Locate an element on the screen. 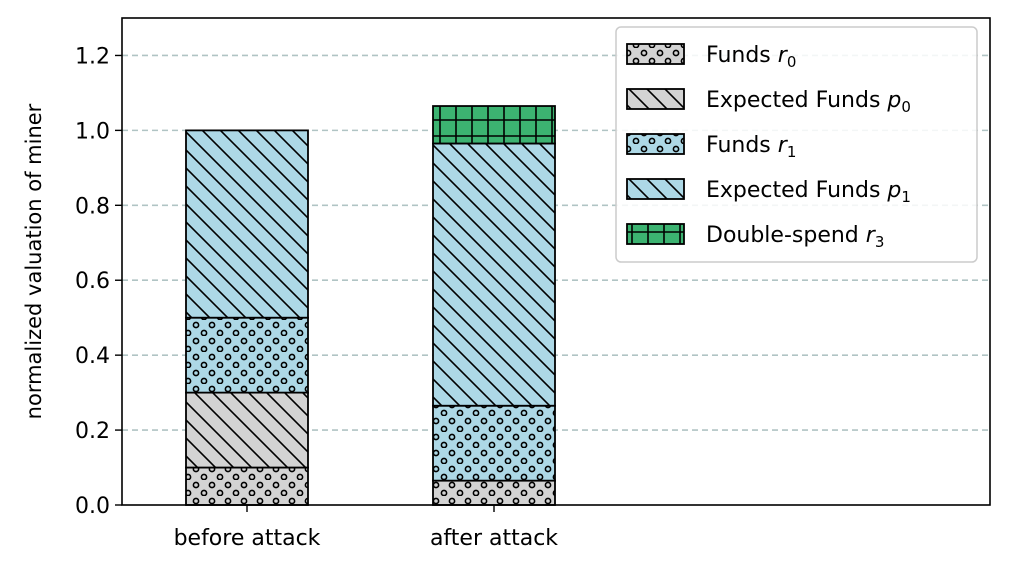 The image size is (1010, 572). legend-label: Expected Funds p0 is located at coordinates (808, 102).